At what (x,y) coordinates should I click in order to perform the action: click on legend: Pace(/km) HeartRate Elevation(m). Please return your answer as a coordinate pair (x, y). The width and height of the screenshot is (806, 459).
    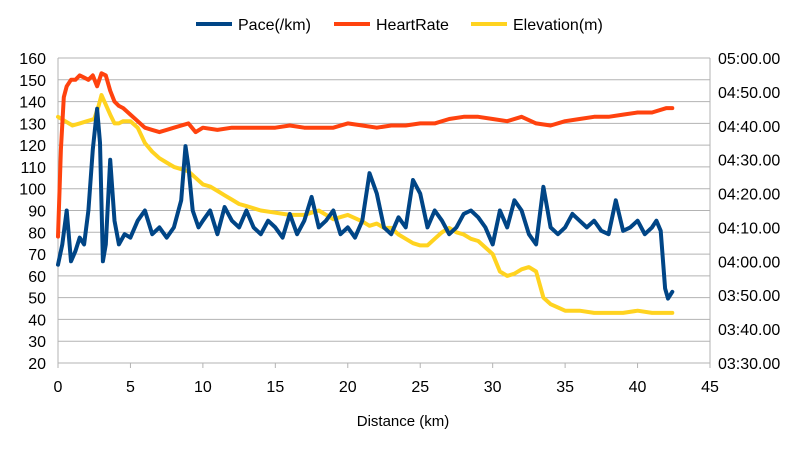
    Looking at the image, I should click on (399, 25).